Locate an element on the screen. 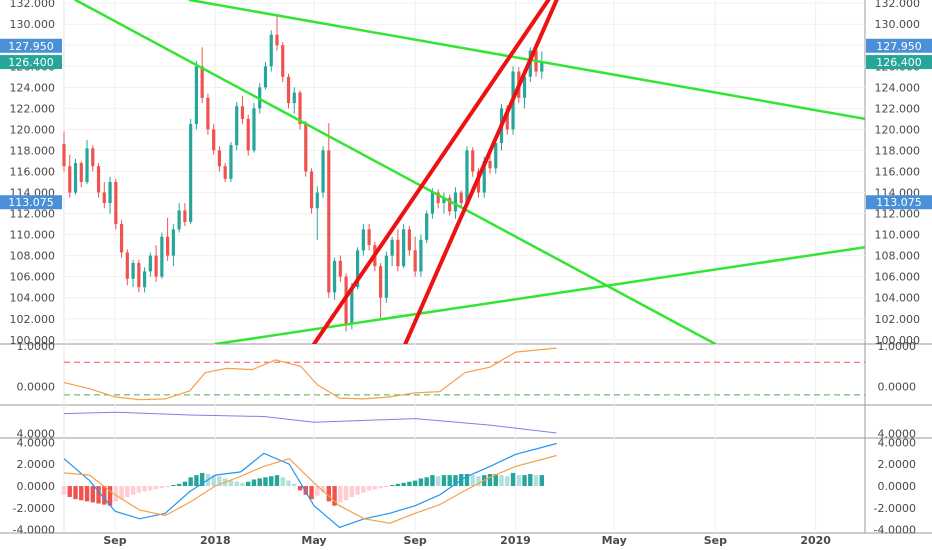 The image size is (932, 550). macd-line is located at coordinates (310, 485).